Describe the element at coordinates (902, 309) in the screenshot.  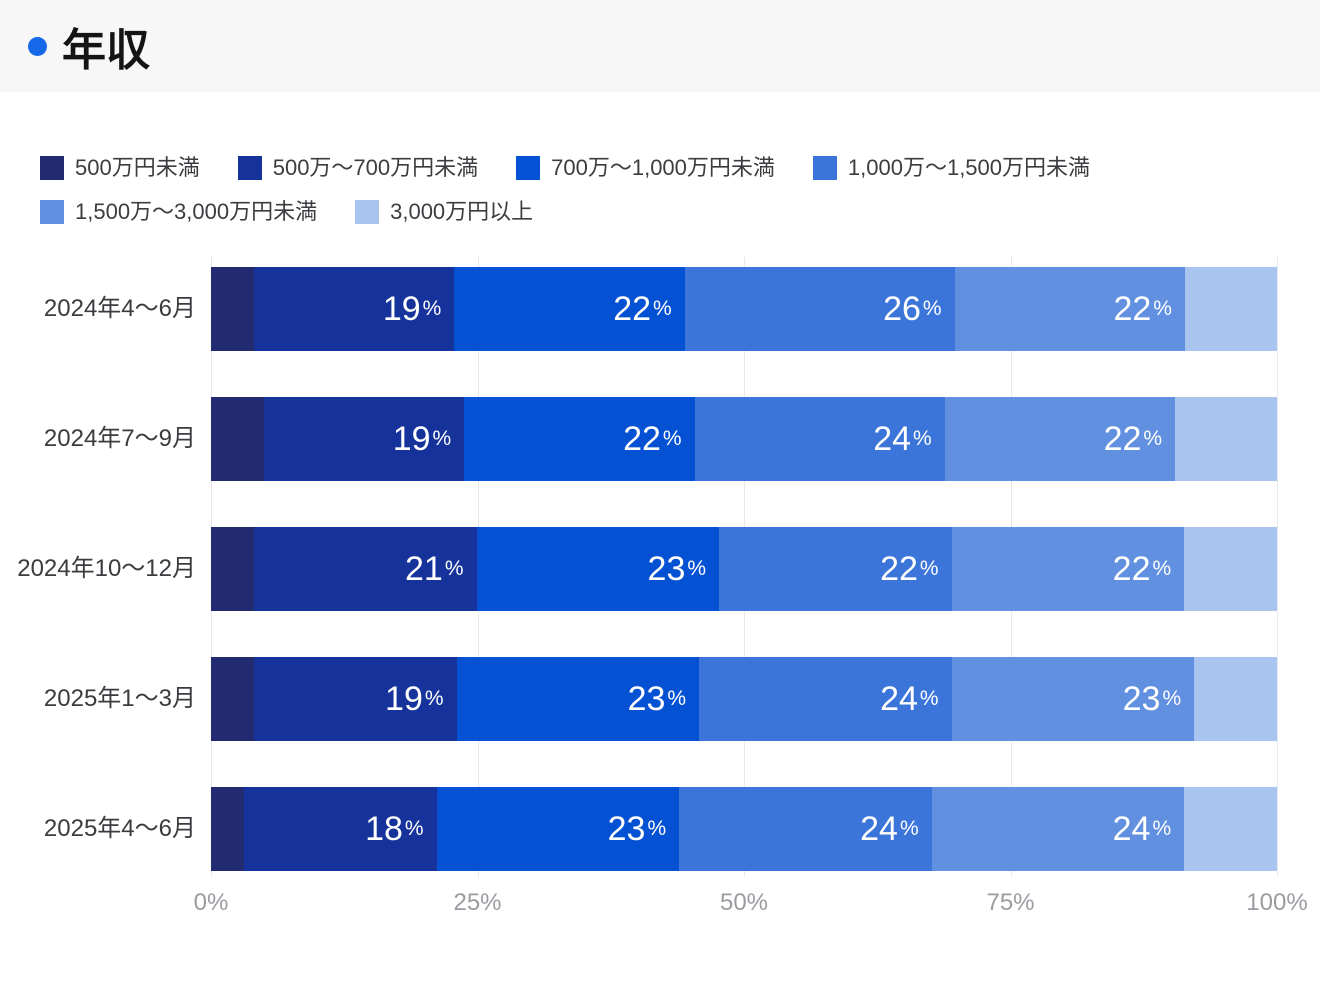
I see `segment-value: 26` at that location.